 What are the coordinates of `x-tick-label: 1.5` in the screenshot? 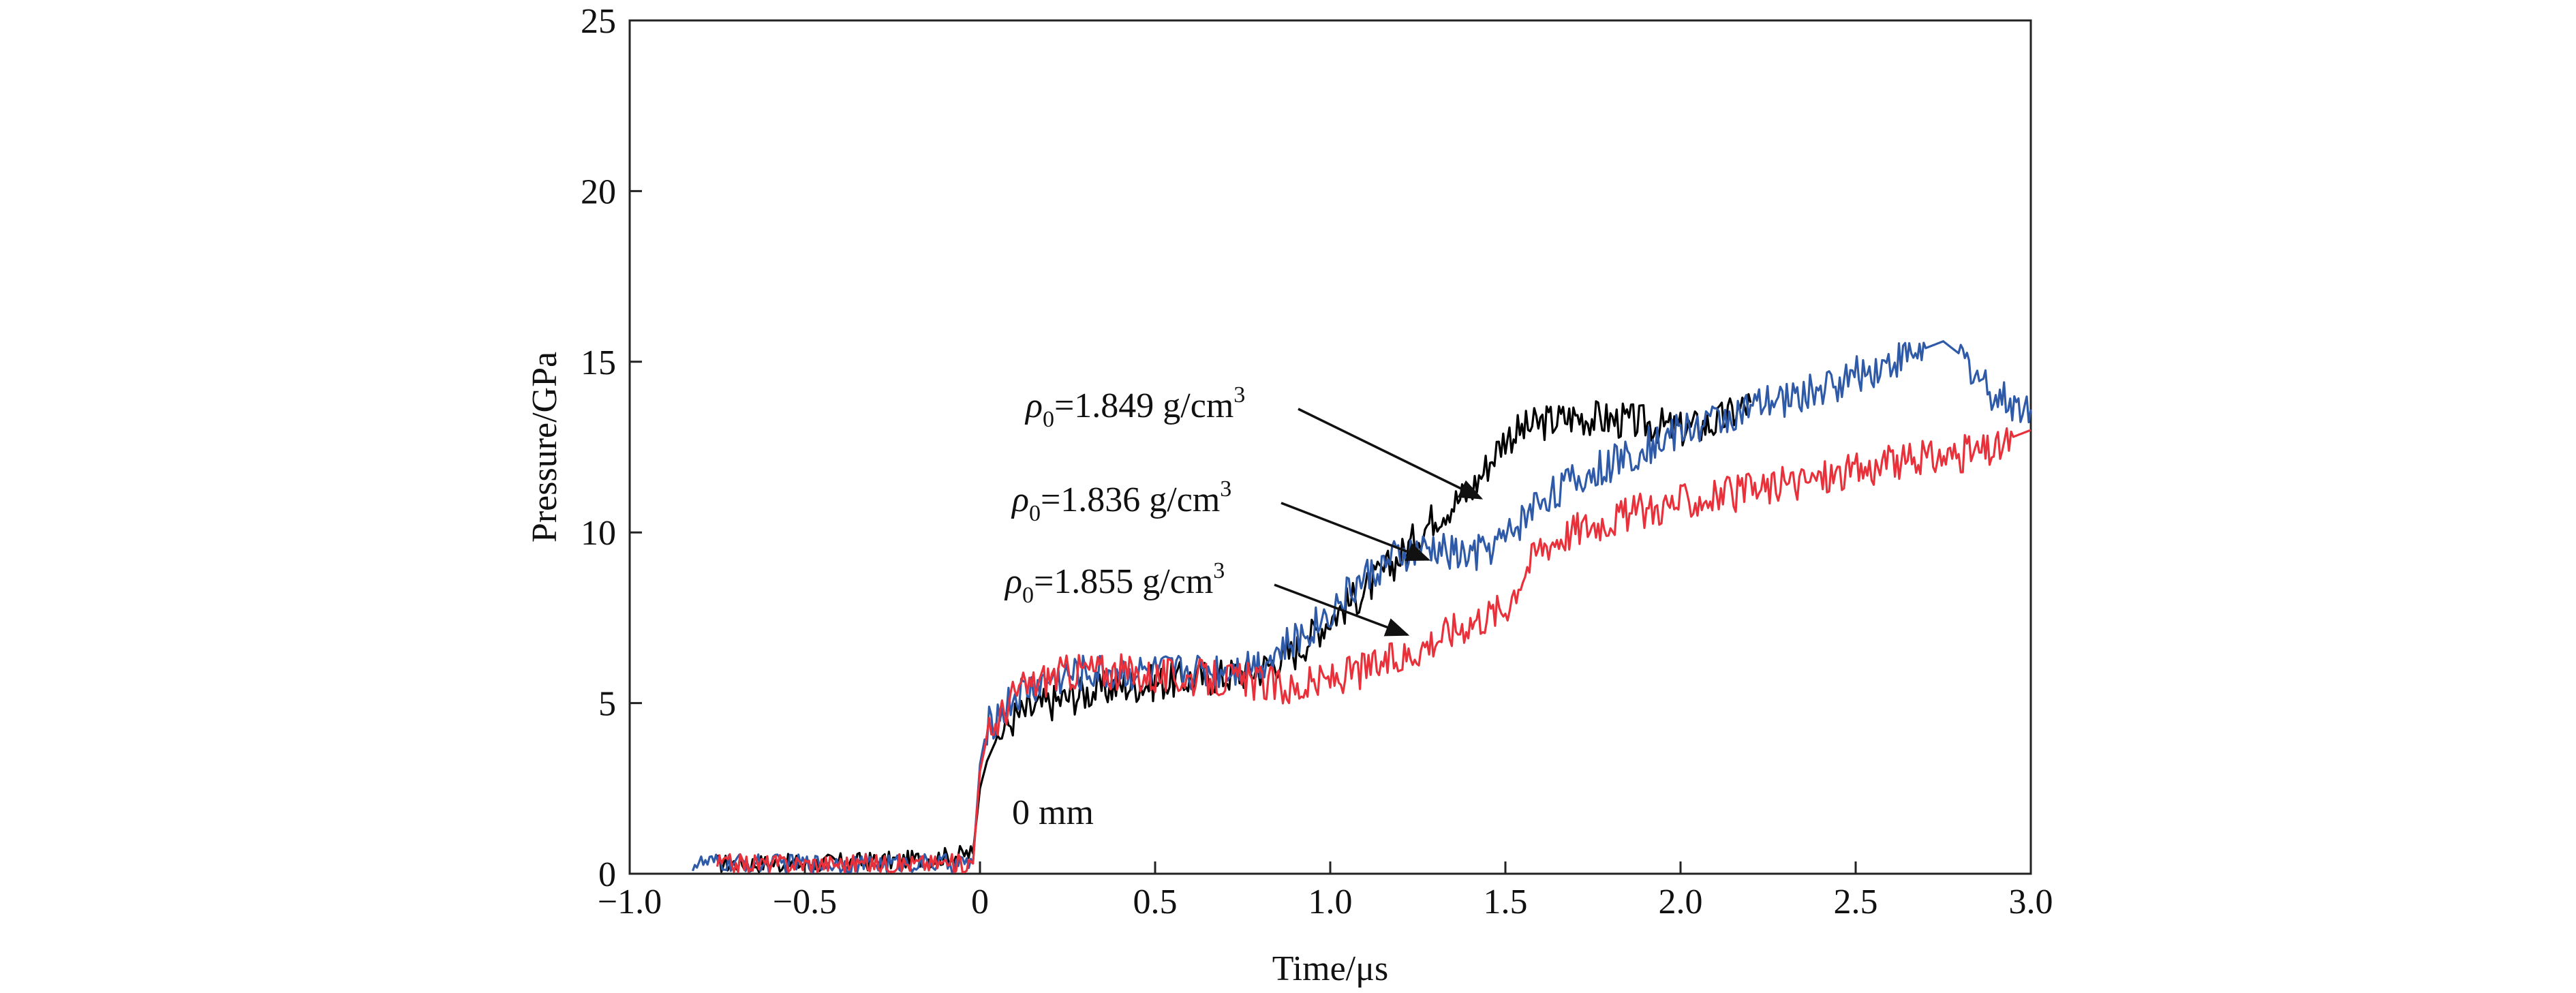 It's located at (1506, 902).